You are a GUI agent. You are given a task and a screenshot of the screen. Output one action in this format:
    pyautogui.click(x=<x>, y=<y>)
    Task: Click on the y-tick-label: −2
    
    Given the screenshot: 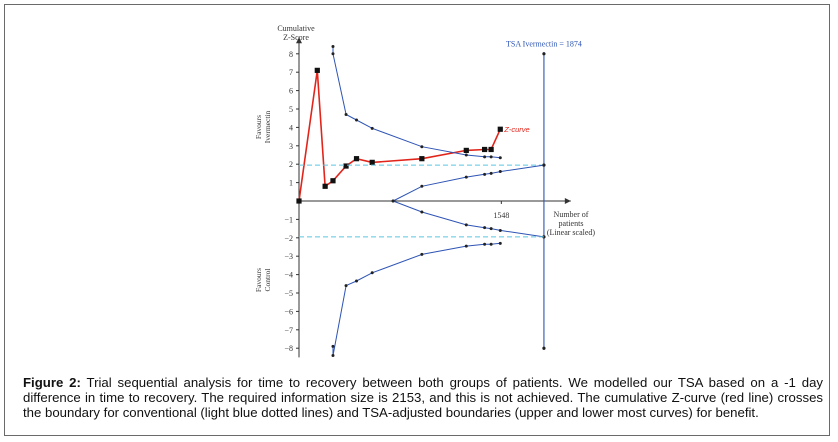 What is the action you would take?
    pyautogui.click(x=288, y=238)
    